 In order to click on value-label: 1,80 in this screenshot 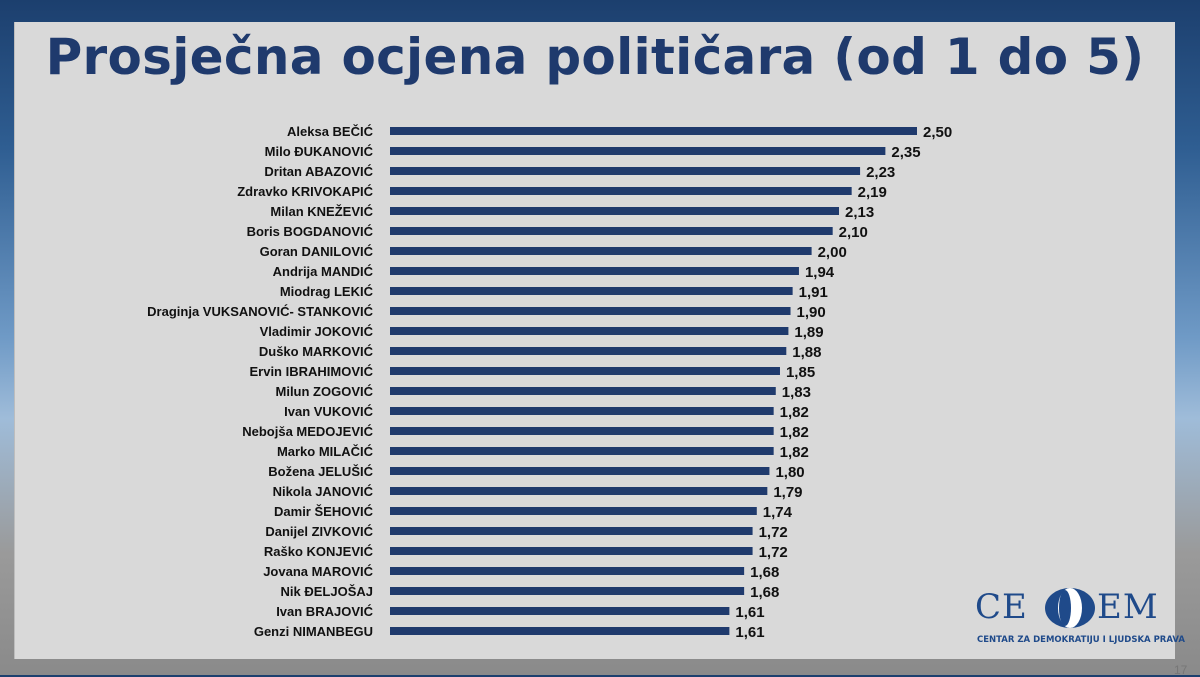, I will do `click(789, 472)`.